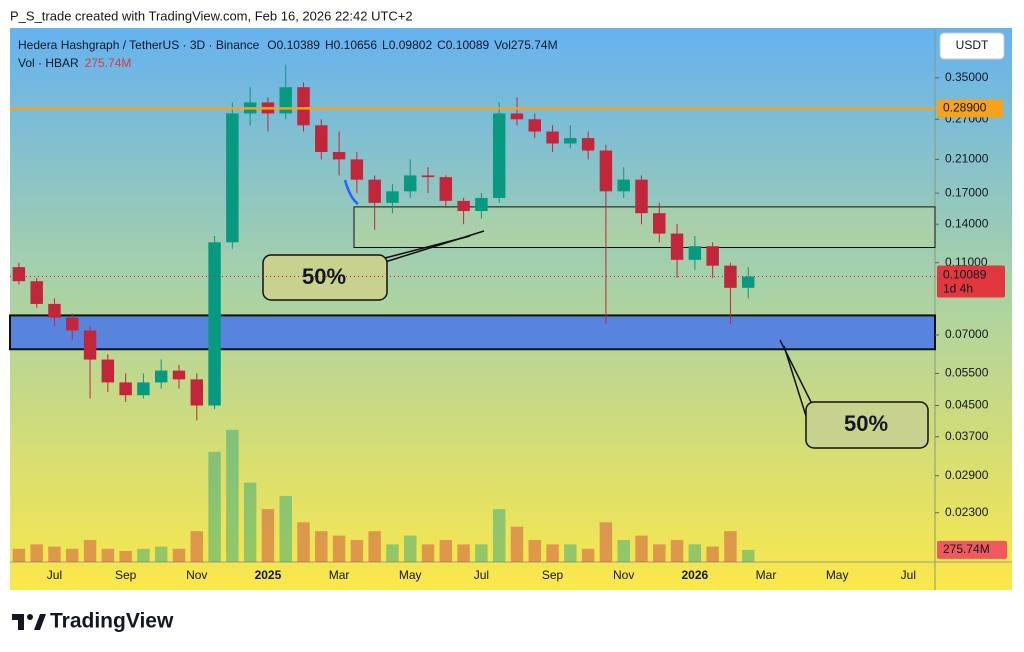 The height and width of the screenshot is (652, 1024). I want to click on y-tick-label: 0.17000, so click(967, 192).